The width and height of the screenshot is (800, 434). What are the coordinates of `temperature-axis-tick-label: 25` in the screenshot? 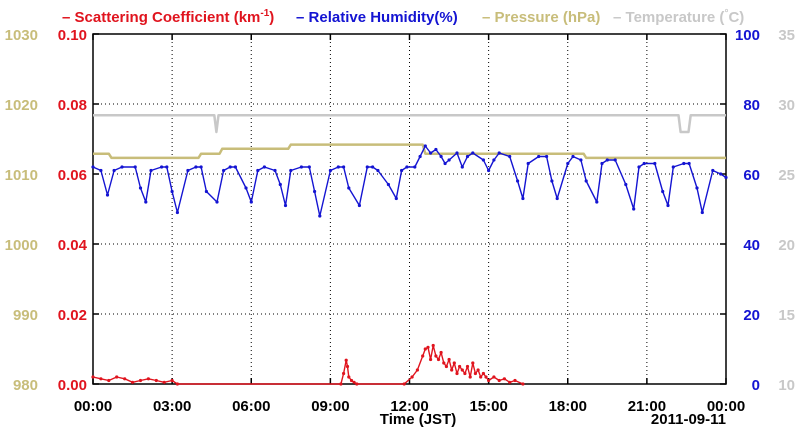 It's located at (786, 175).